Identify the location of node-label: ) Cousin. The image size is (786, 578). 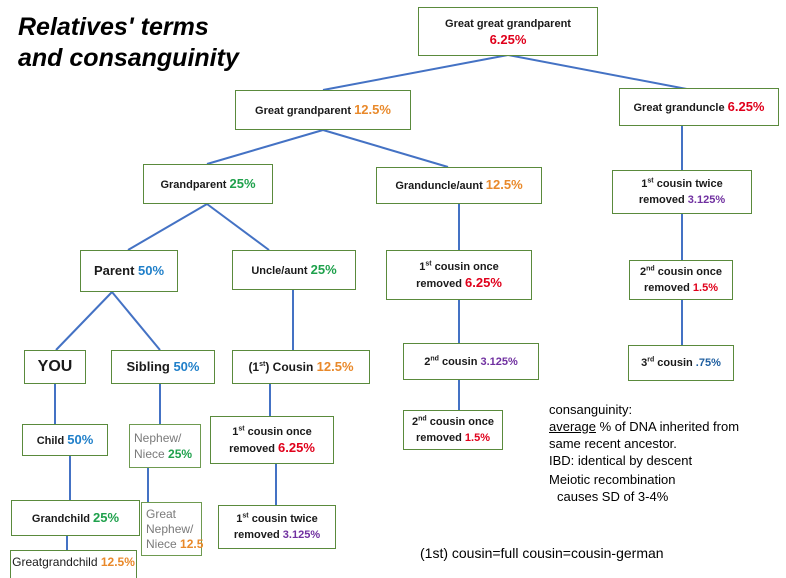
(291, 367).